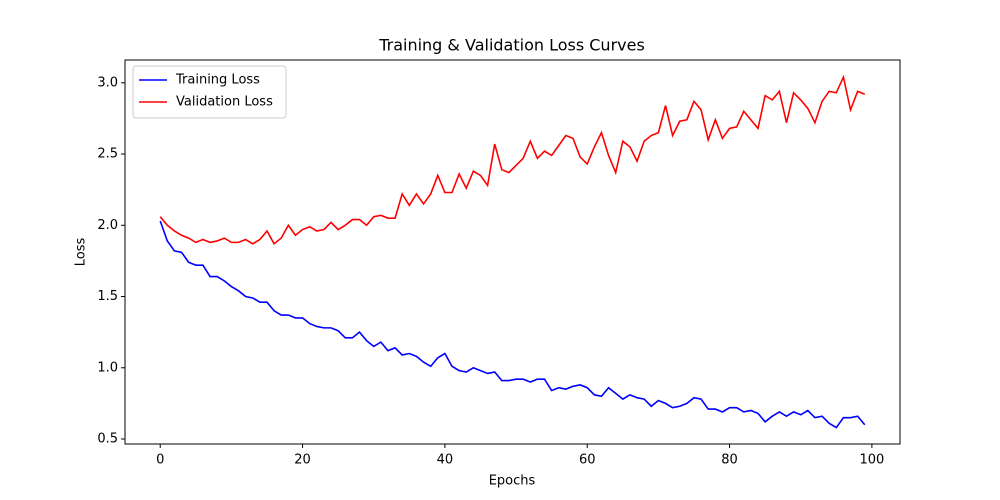 This screenshot has height=500, width=1000. What do you see at coordinates (107, 225) in the screenshot?
I see `y-tick-label: 2.0` at bounding box center [107, 225].